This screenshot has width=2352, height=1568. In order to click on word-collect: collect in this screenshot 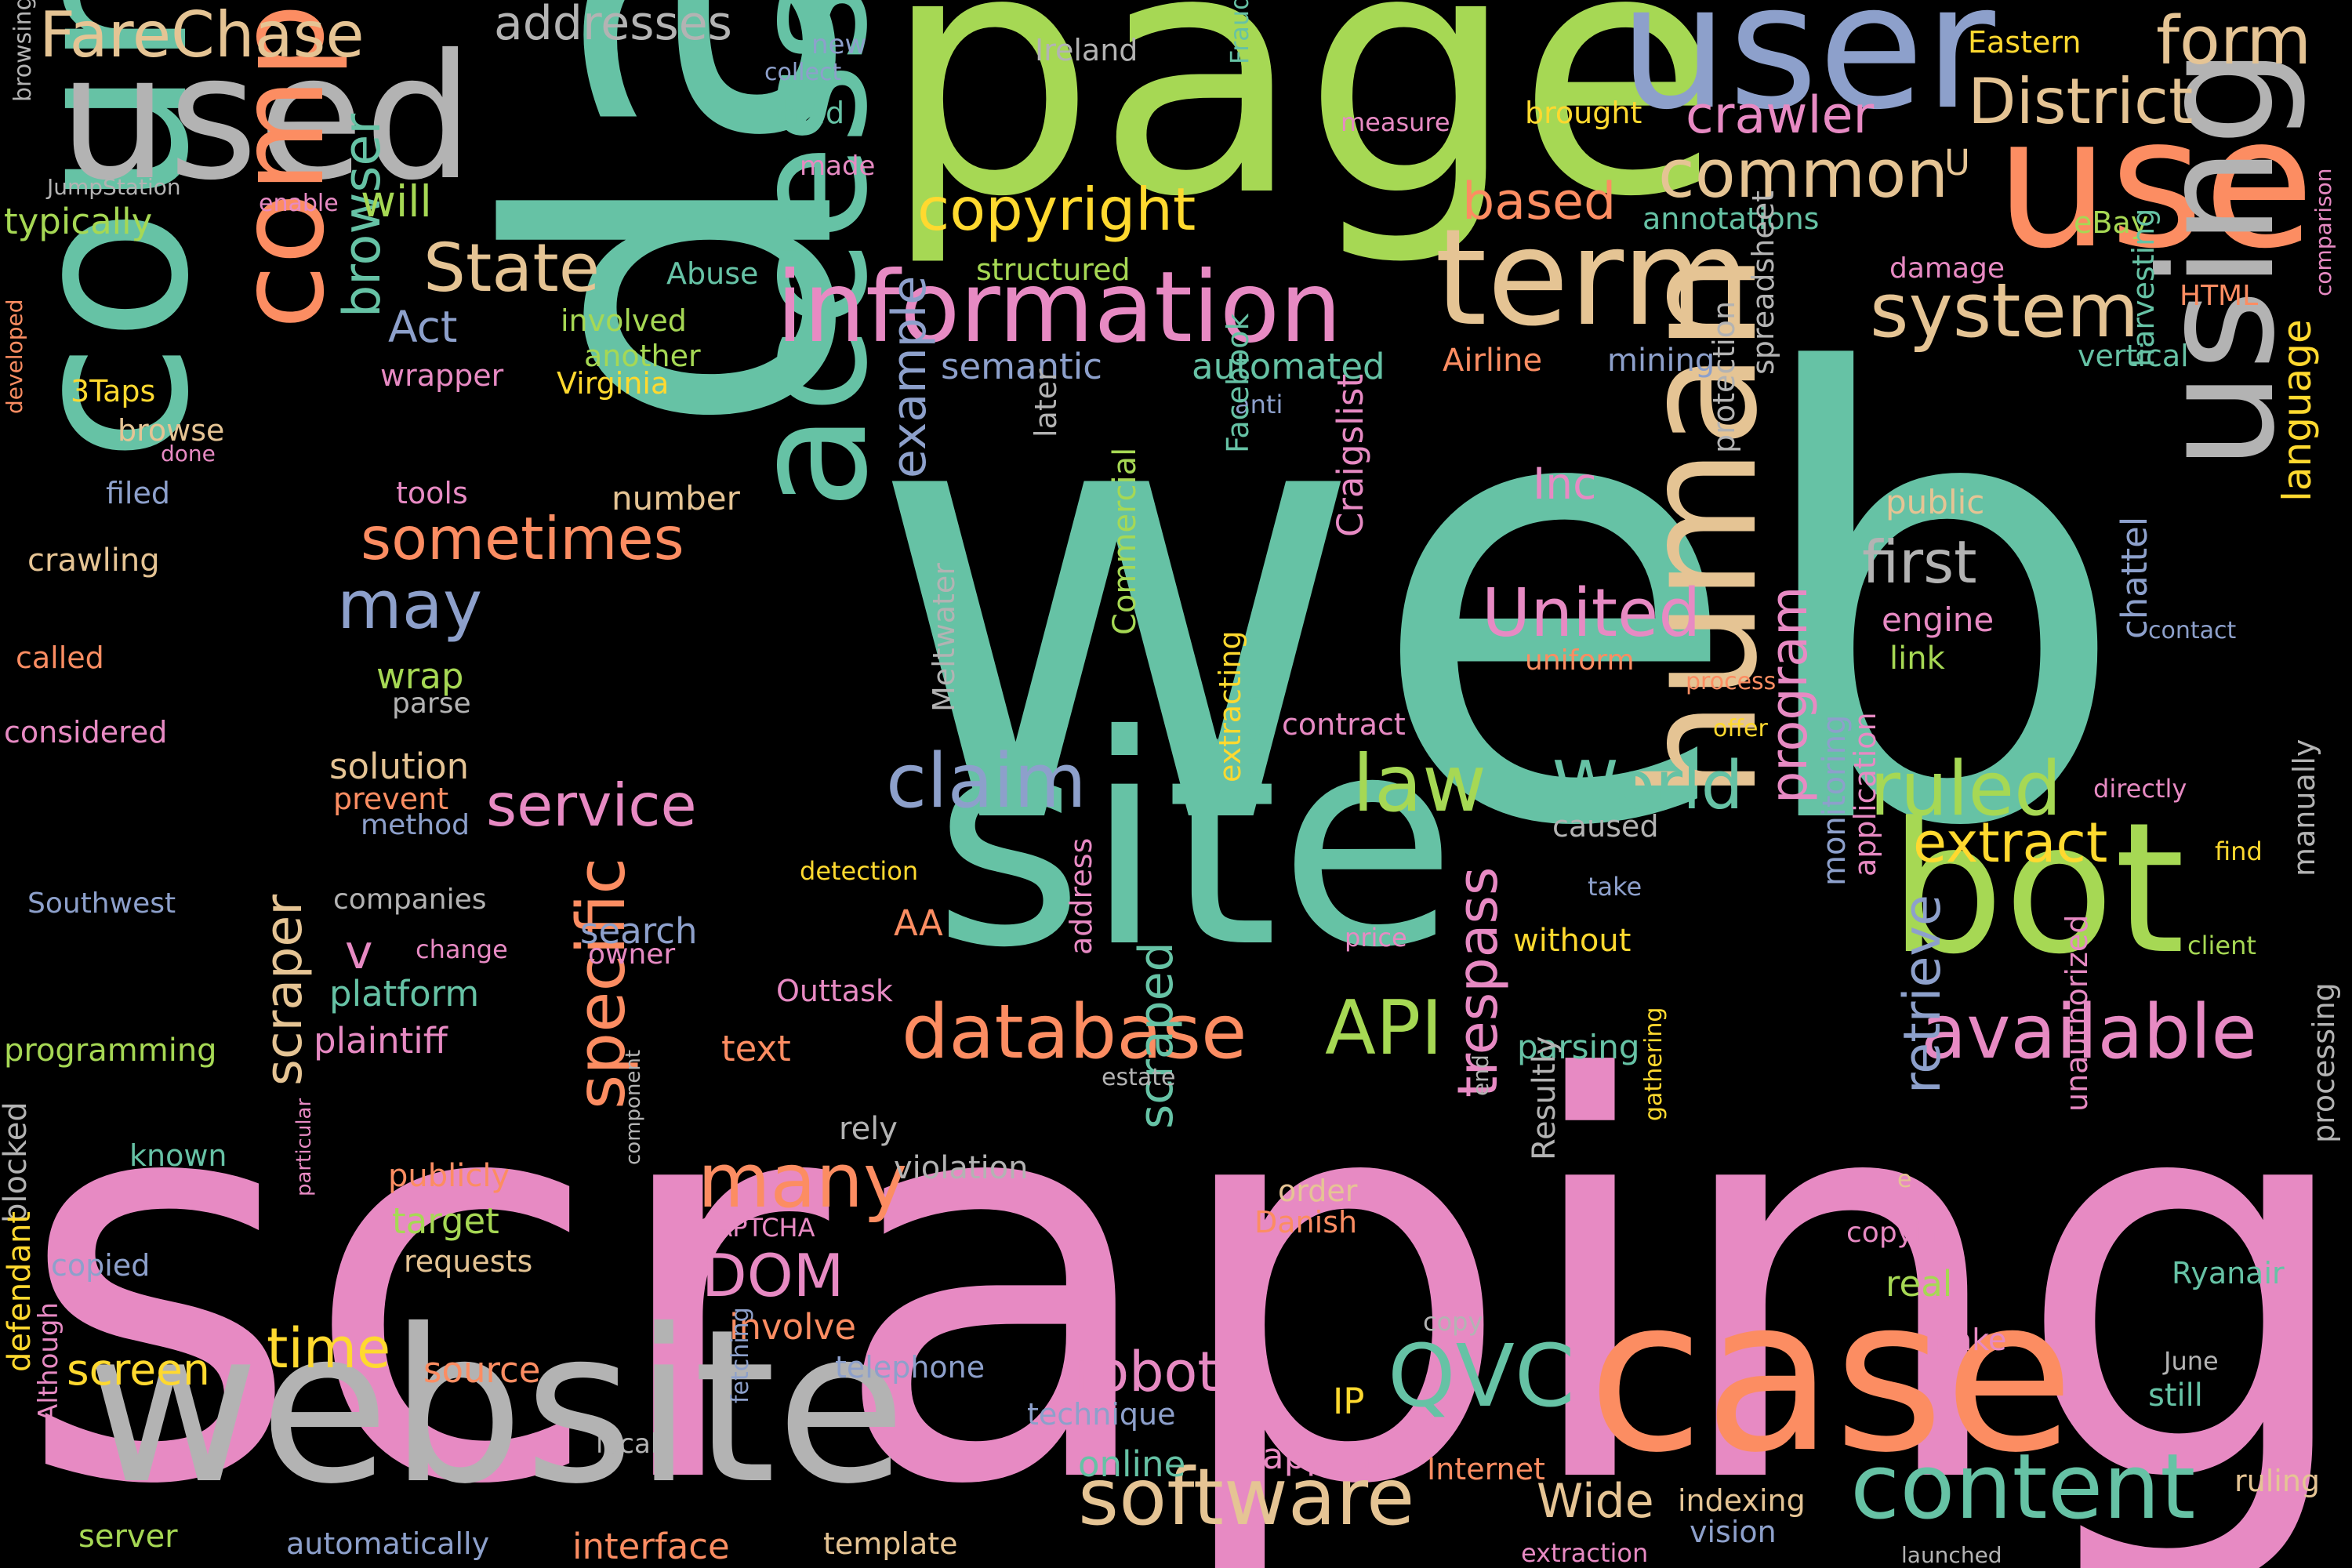, I will do `click(803, 72)`.